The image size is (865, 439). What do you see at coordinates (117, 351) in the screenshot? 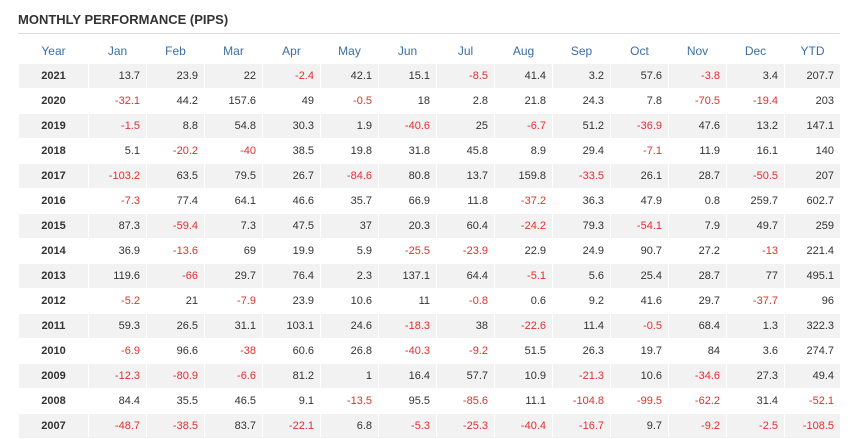
I see `value-cell: -6.9` at bounding box center [117, 351].